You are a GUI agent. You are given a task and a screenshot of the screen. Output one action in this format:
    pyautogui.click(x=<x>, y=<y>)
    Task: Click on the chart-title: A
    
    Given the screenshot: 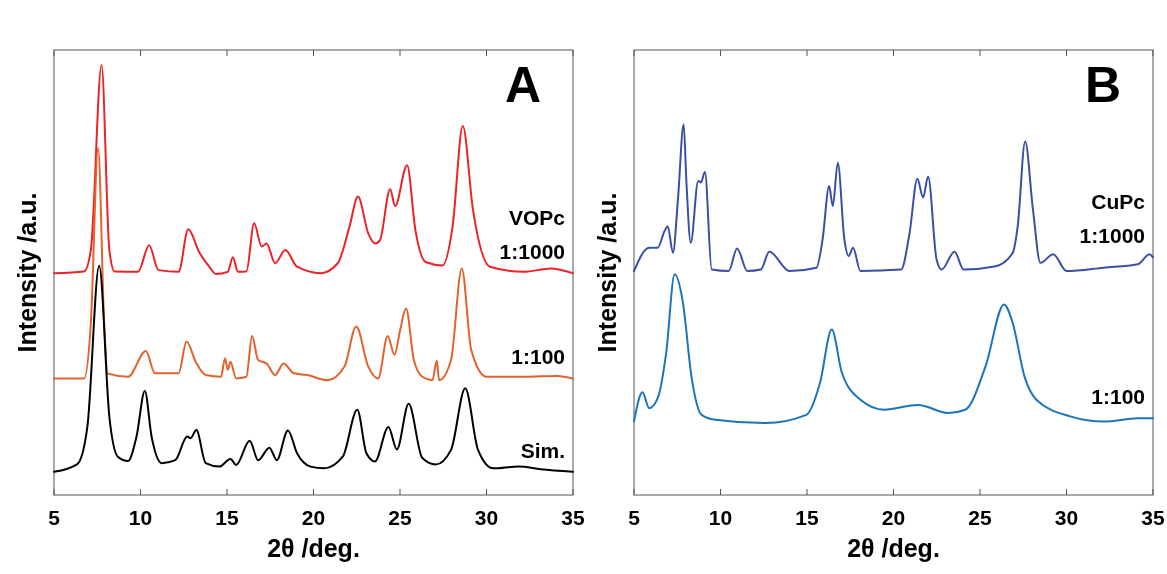 What is the action you would take?
    pyautogui.click(x=522, y=85)
    